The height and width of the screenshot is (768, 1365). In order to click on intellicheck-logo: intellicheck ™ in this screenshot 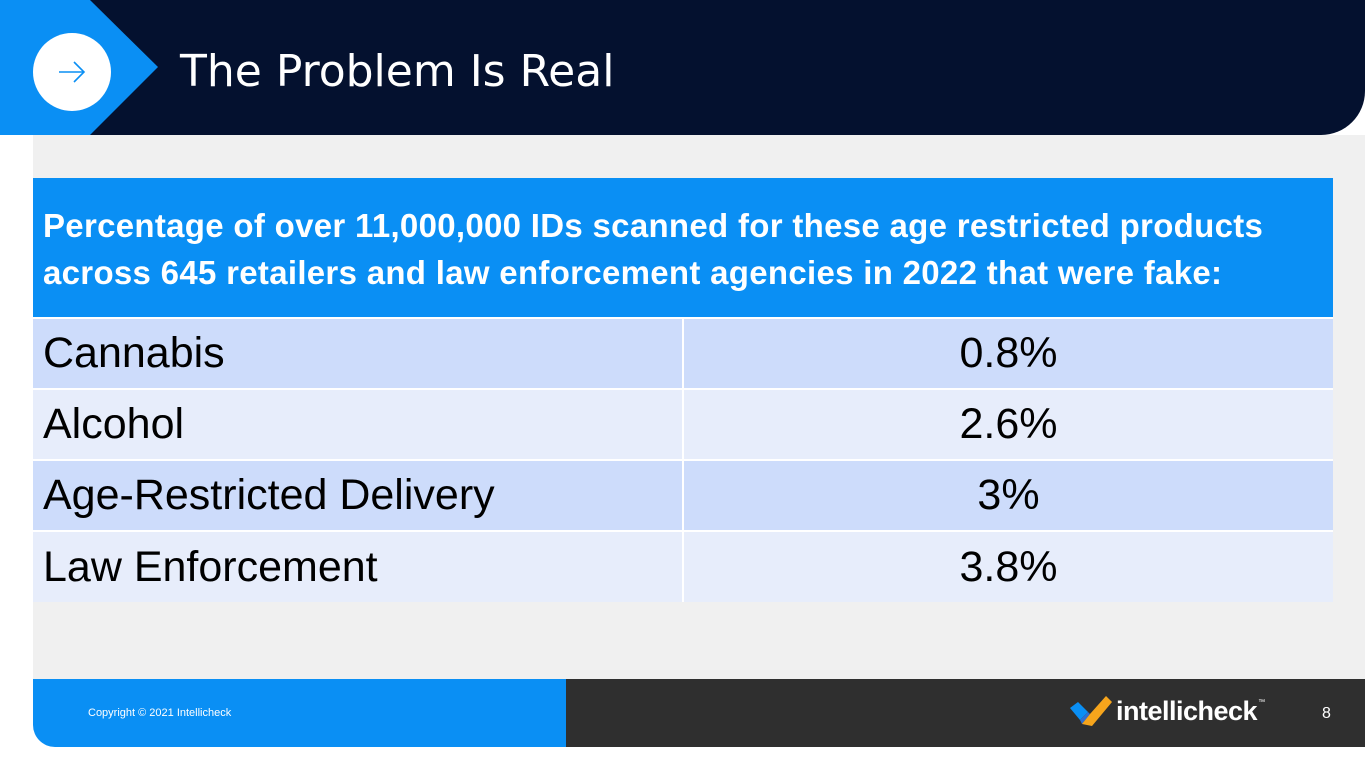, I will do `click(1166, 711)`.